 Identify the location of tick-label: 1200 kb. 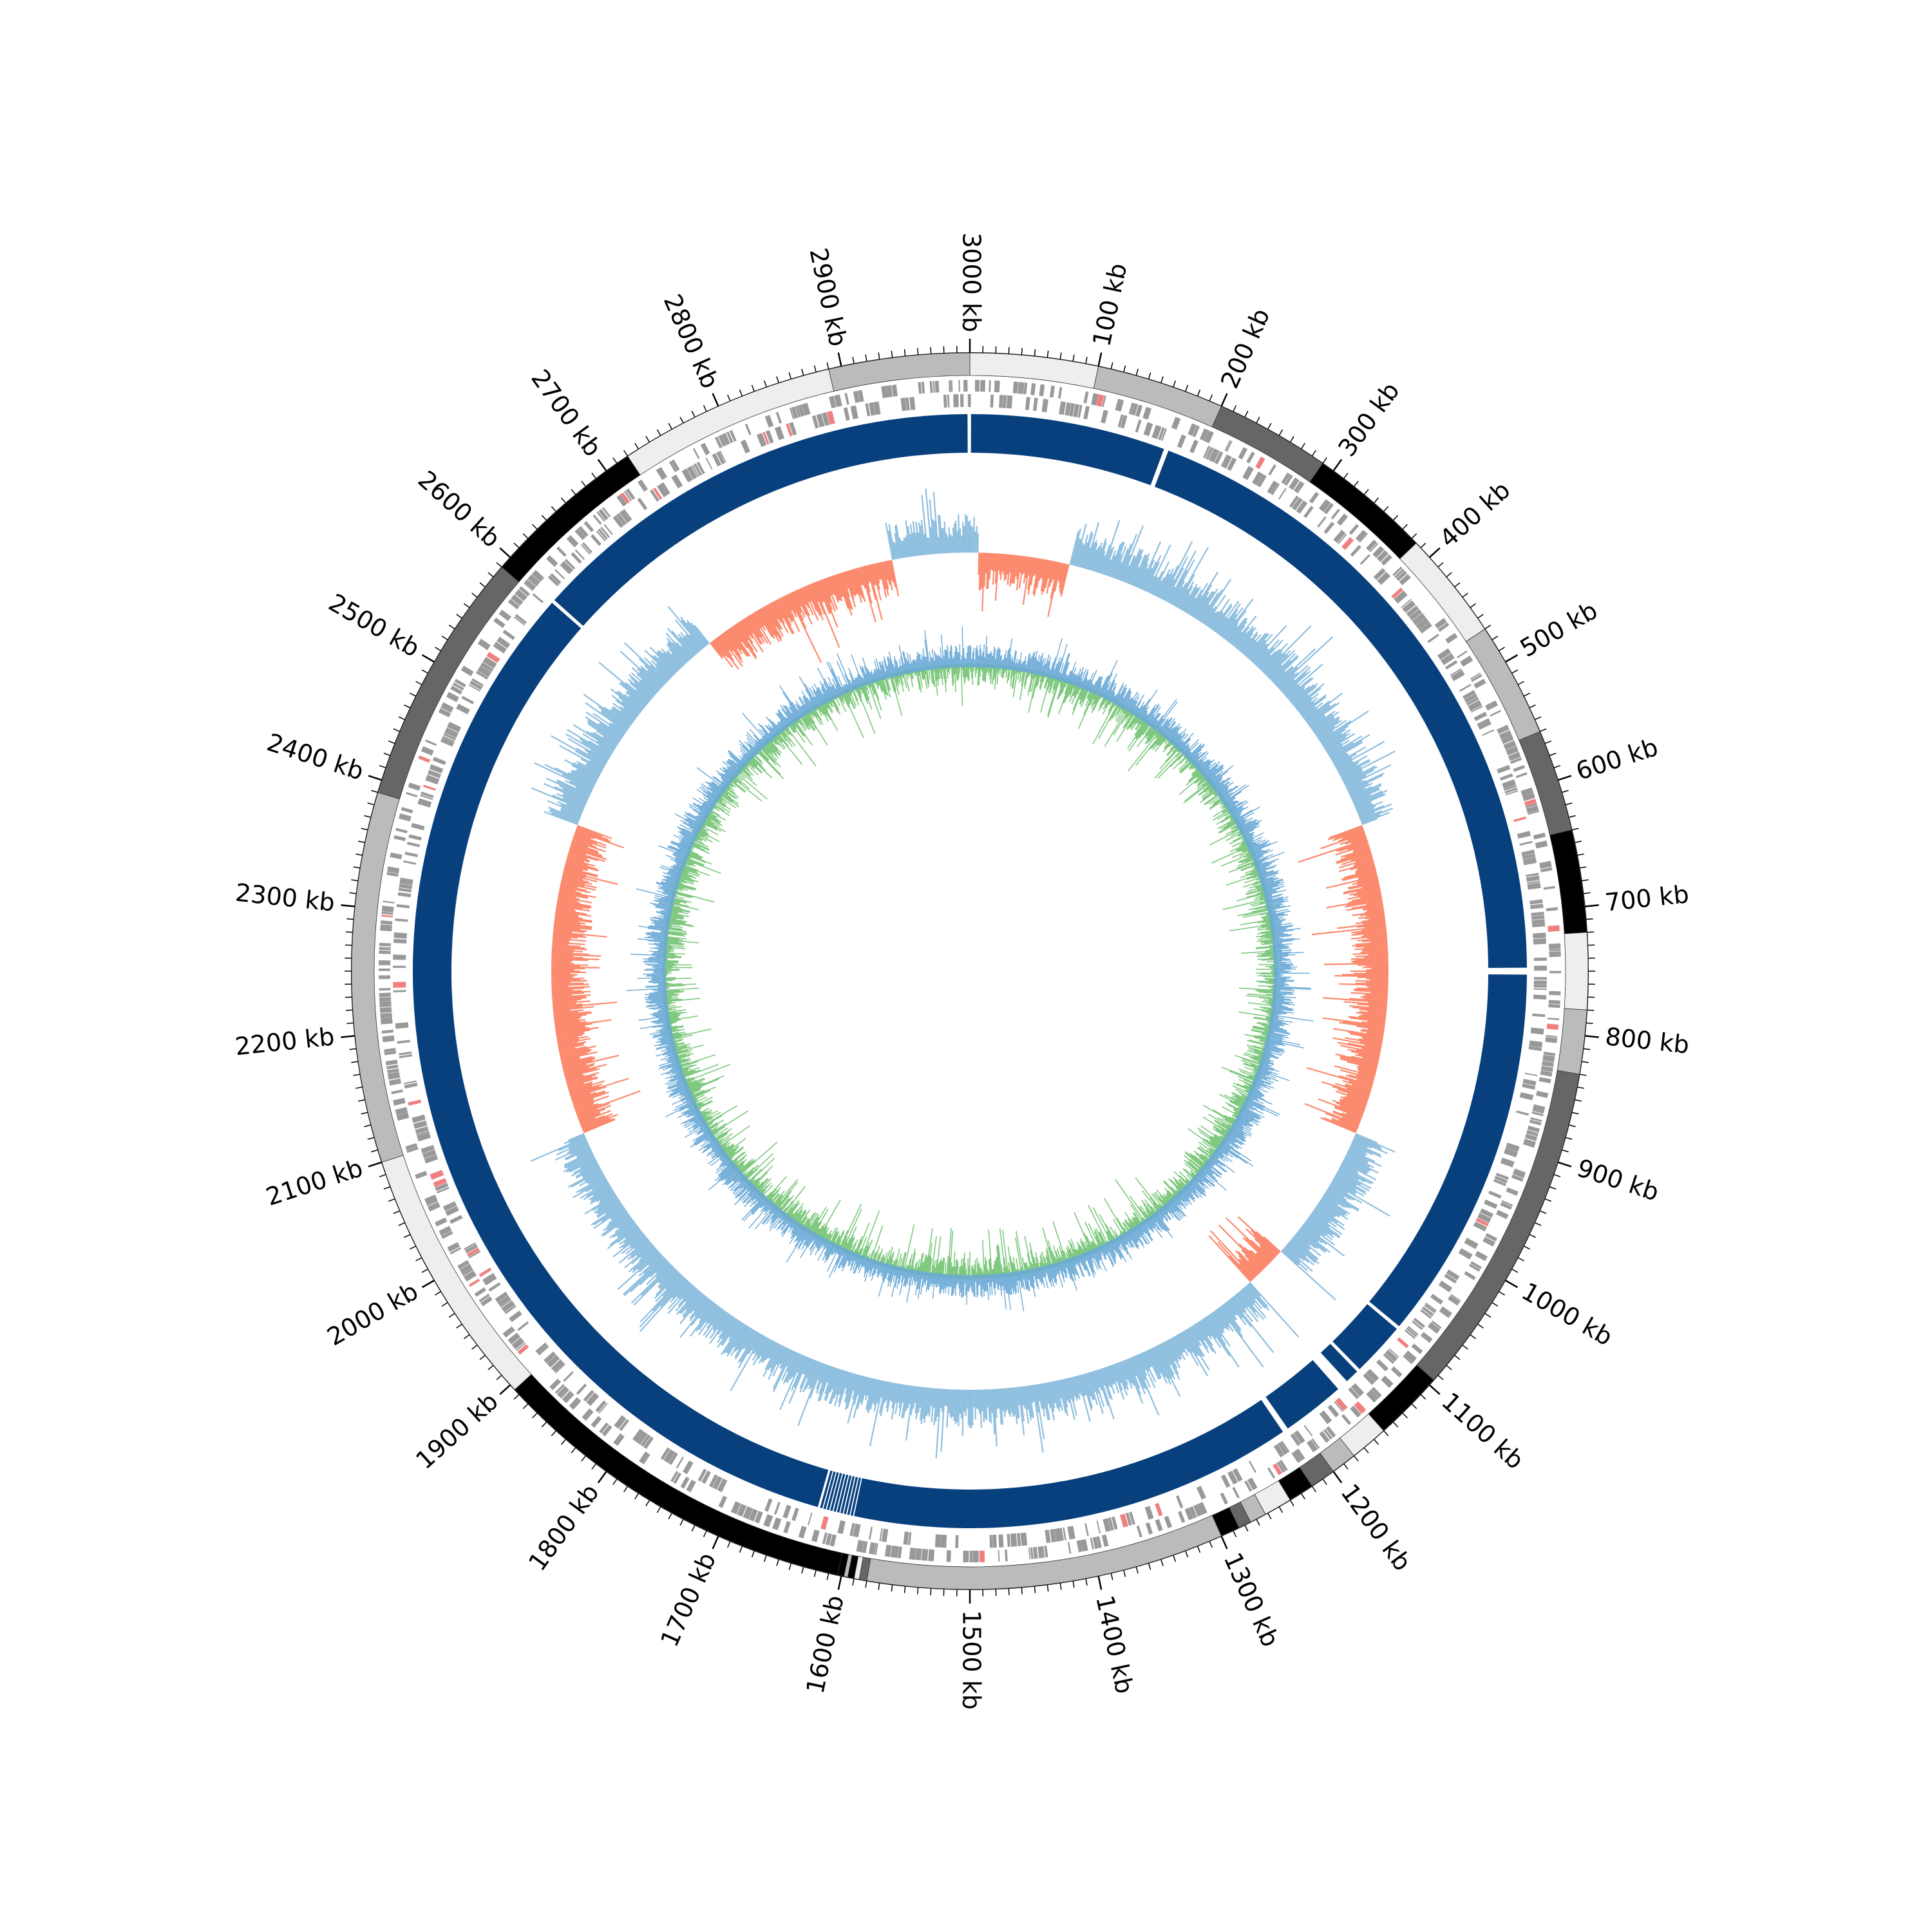
(1376, 1527).